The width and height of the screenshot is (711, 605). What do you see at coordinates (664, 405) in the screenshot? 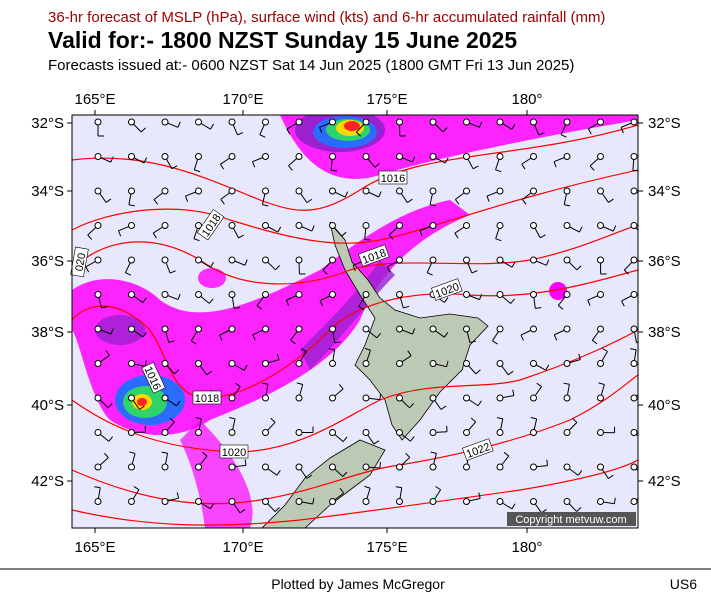
I see `lat-label: 40°S` at bounding box center [664, 405].